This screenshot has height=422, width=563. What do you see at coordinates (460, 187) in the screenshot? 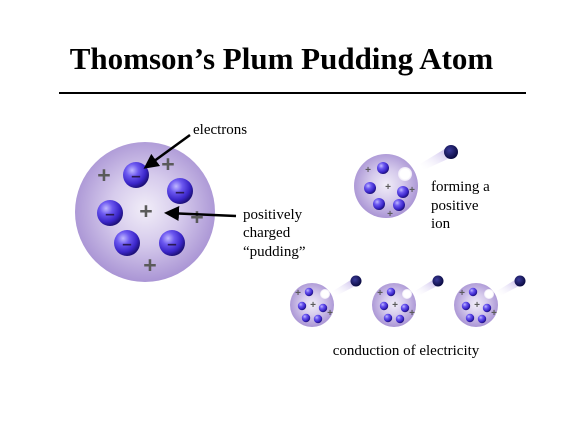
I see `ion-label-line1: forming a` at bounding box center [460, 187].